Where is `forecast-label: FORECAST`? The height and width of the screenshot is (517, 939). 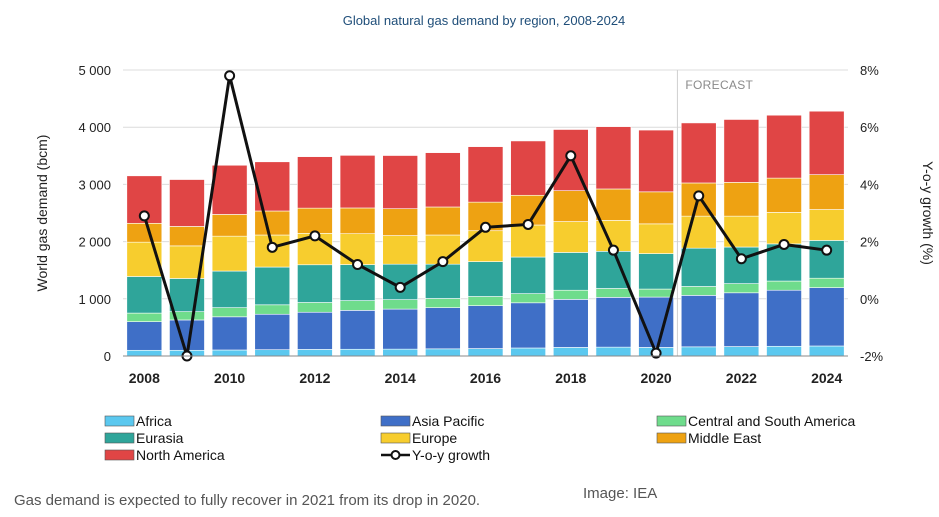 forecast-label: FORECAST is located at coordinates (719, 85).